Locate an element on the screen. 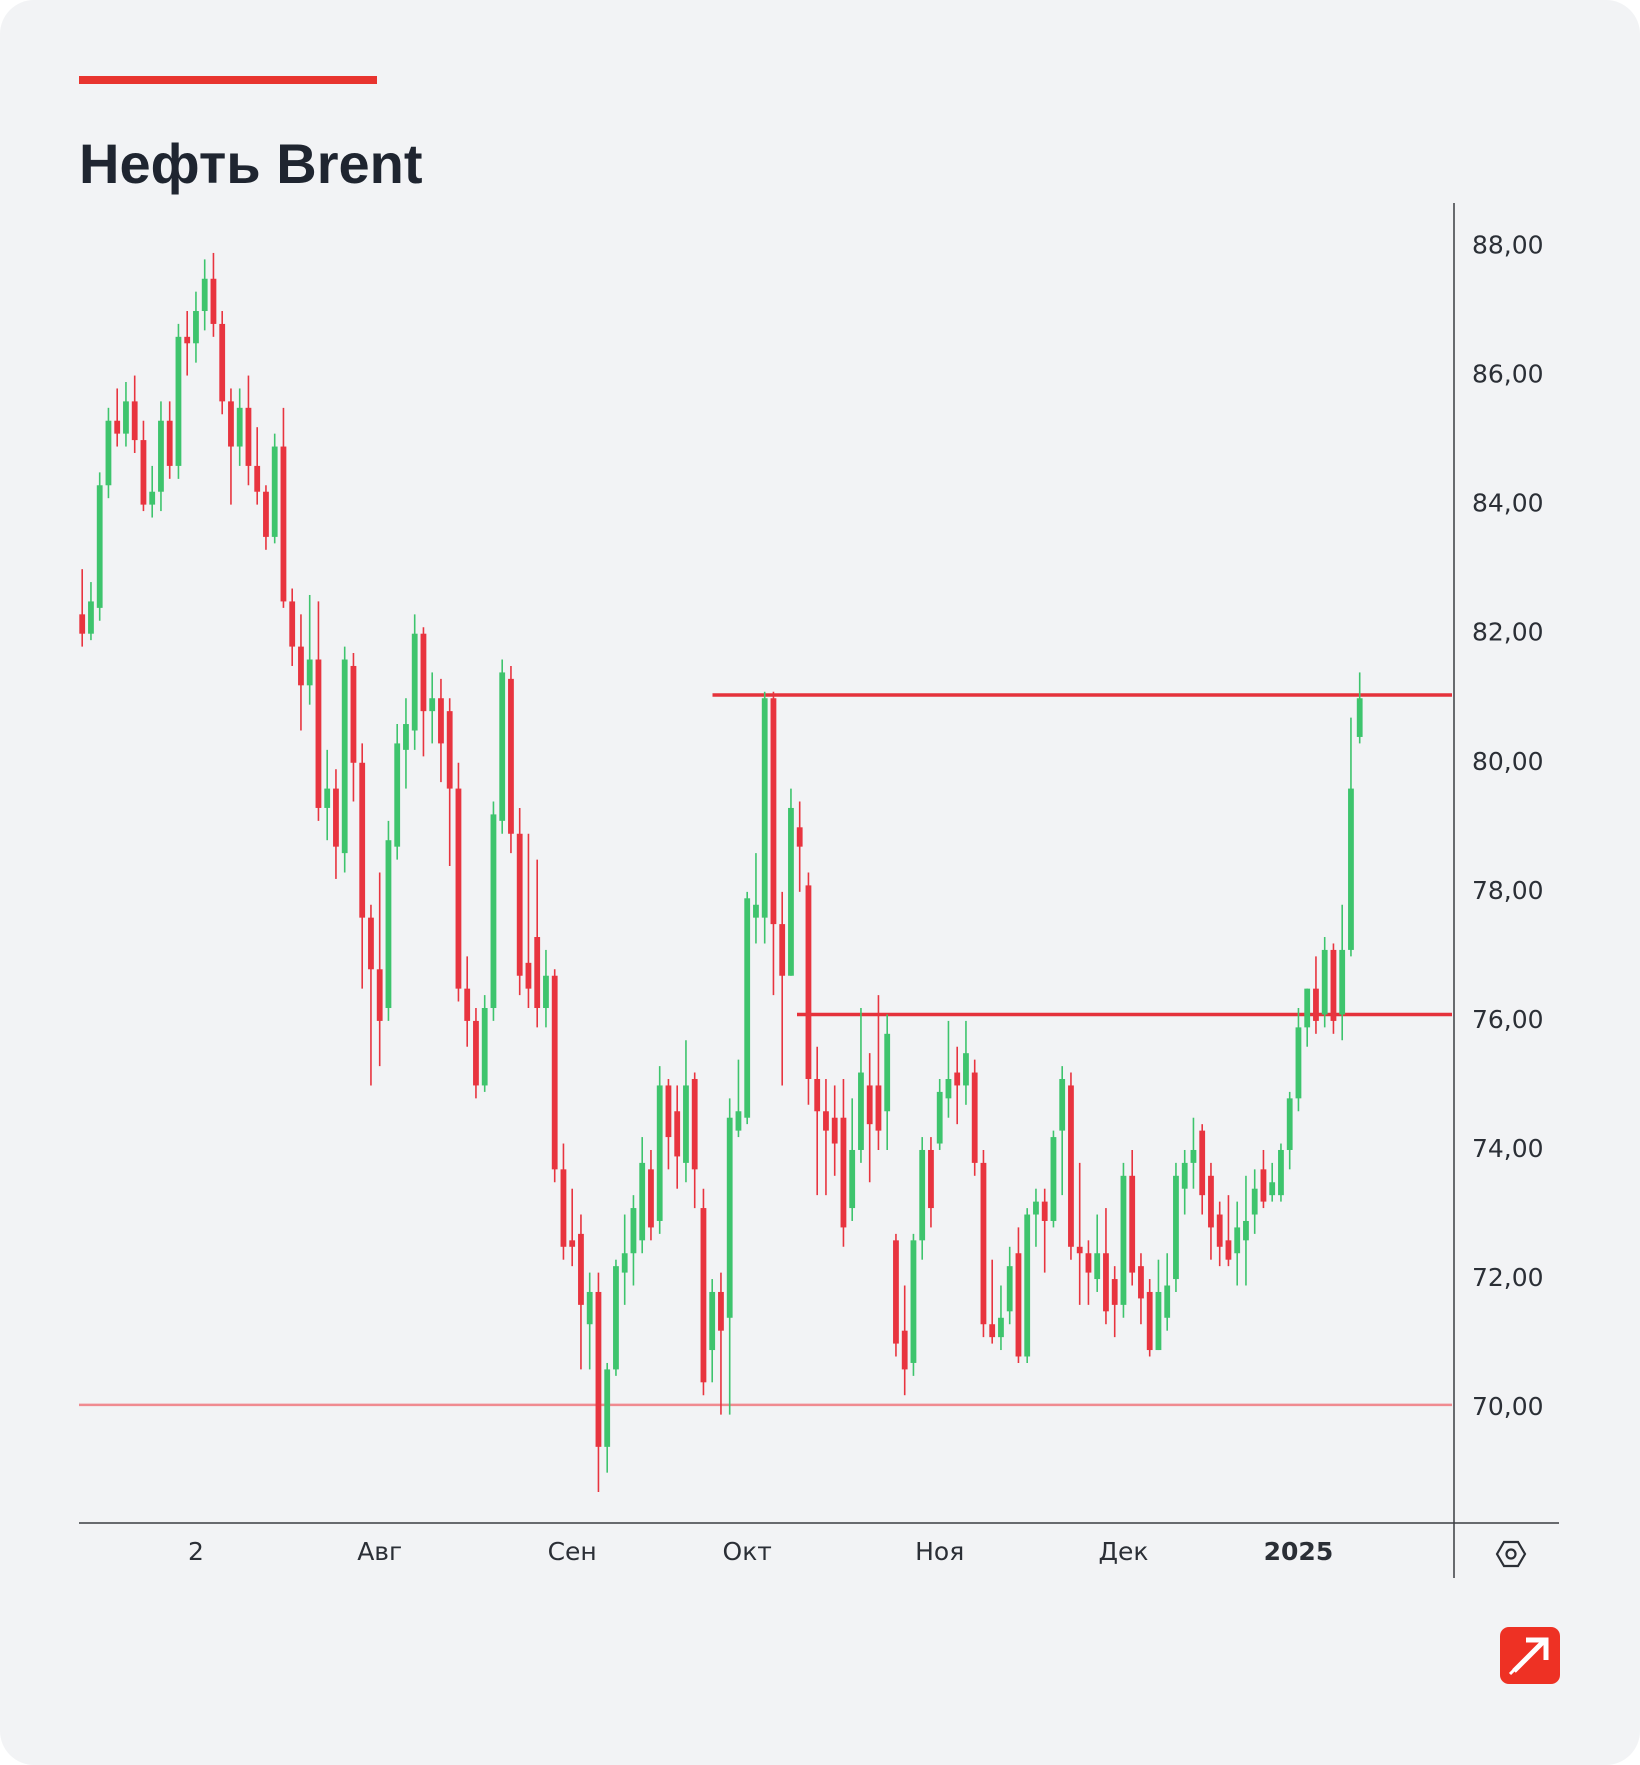 This screenshot has height=1765, width=1640. settings-hexagon is located at coordinates (1511, 1554).